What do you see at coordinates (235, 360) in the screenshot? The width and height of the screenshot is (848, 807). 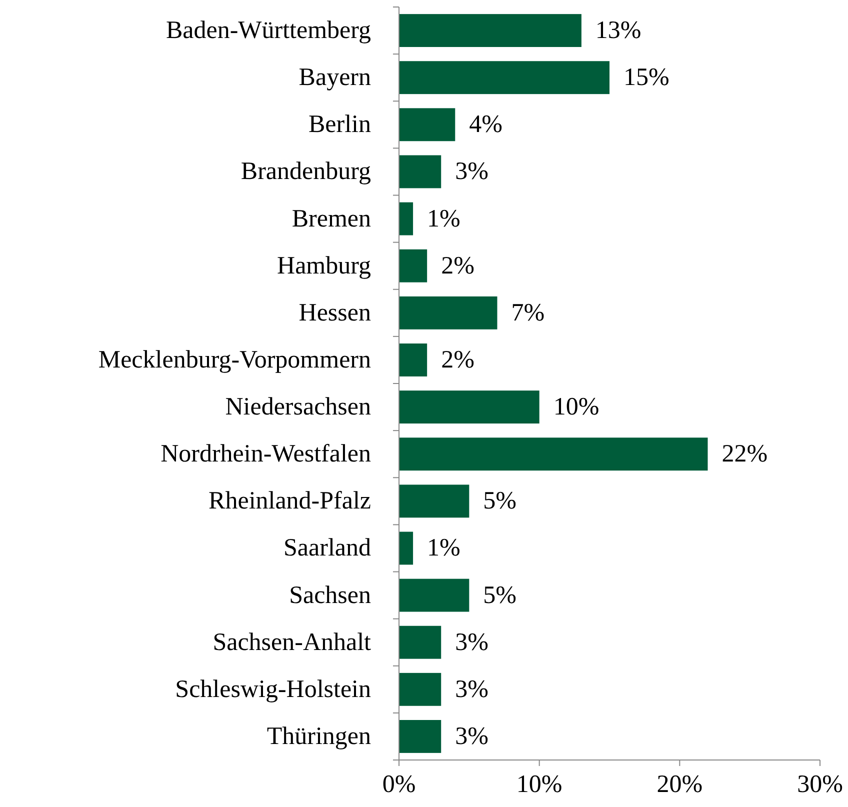 I see `y-tick-label: Mecklenburg-Vorpommern` at bounding box center [235, 360].